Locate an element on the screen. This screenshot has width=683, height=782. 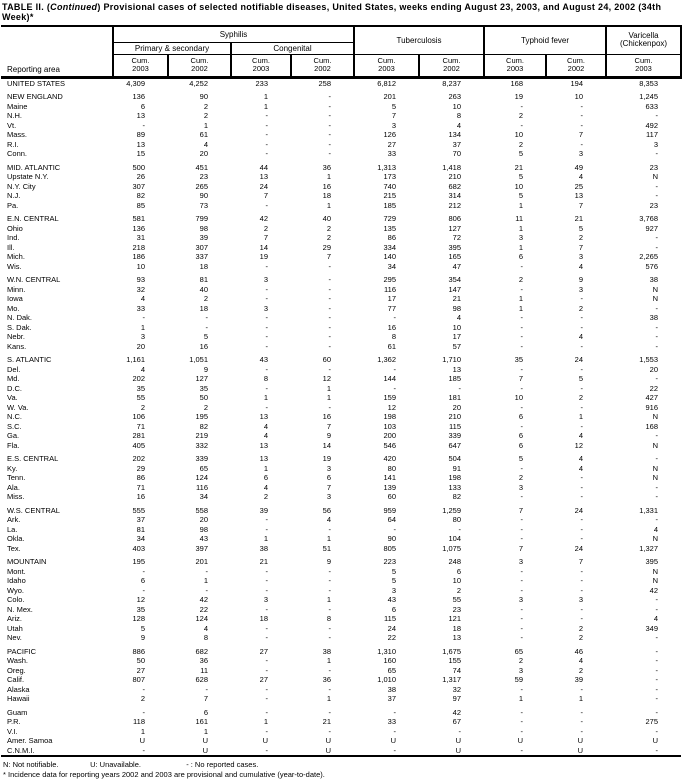
footnote-legend: N: Not notifiable. U: Unavailable. - is located at coordinates (343, 765).